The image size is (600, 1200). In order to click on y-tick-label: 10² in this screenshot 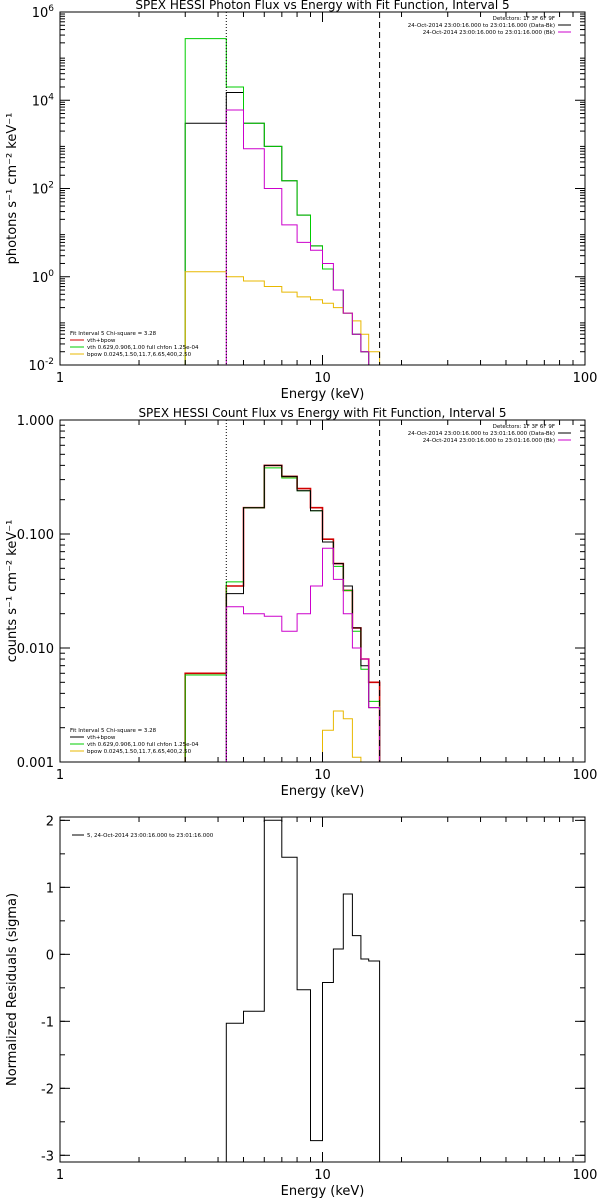, I will do `click(43, 189)`.